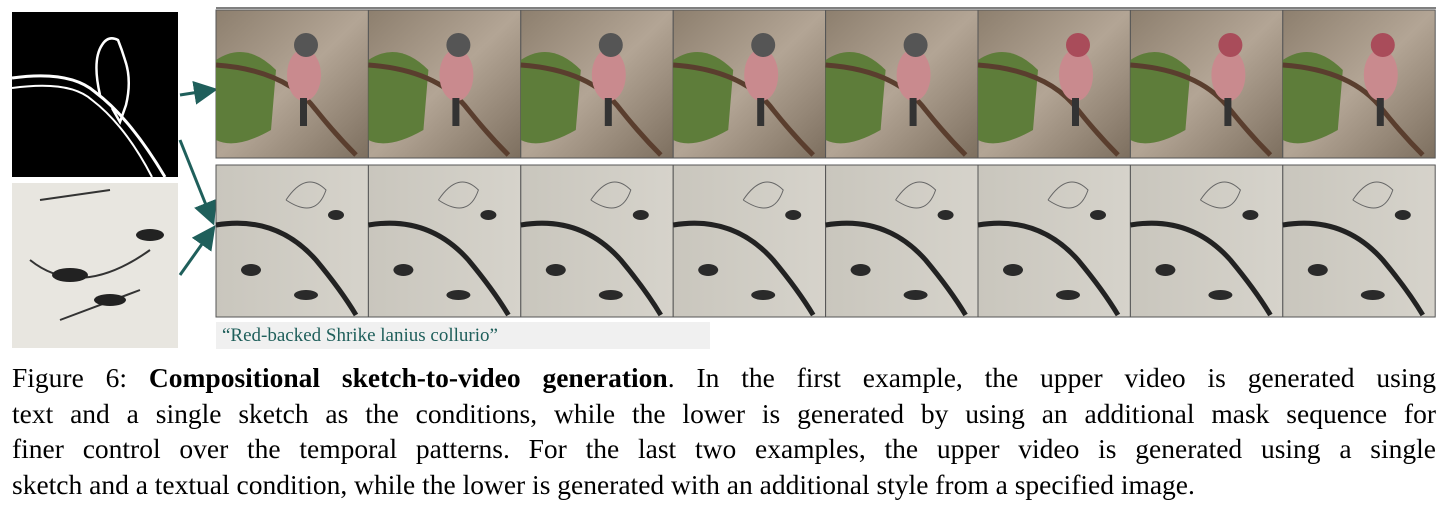 The height and width of the screenshot is (517, 1442). I want to click on caption-title: Compositional sketch-to-video generation, so click(408, 377).